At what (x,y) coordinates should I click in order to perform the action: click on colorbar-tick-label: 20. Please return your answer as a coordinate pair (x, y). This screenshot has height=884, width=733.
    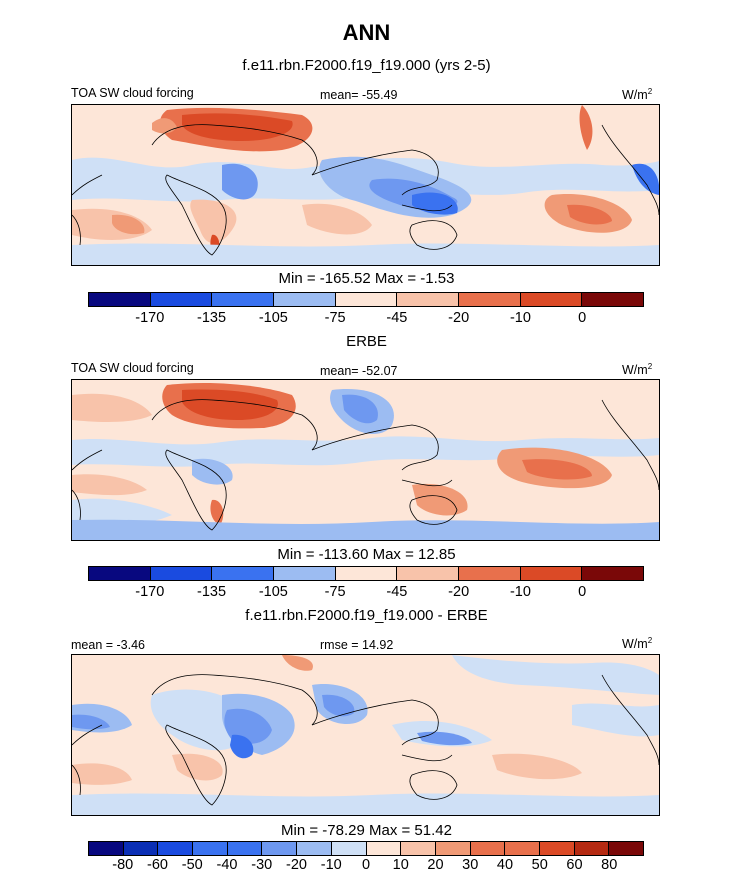
    Looking at the image, I should click on (435, 865).